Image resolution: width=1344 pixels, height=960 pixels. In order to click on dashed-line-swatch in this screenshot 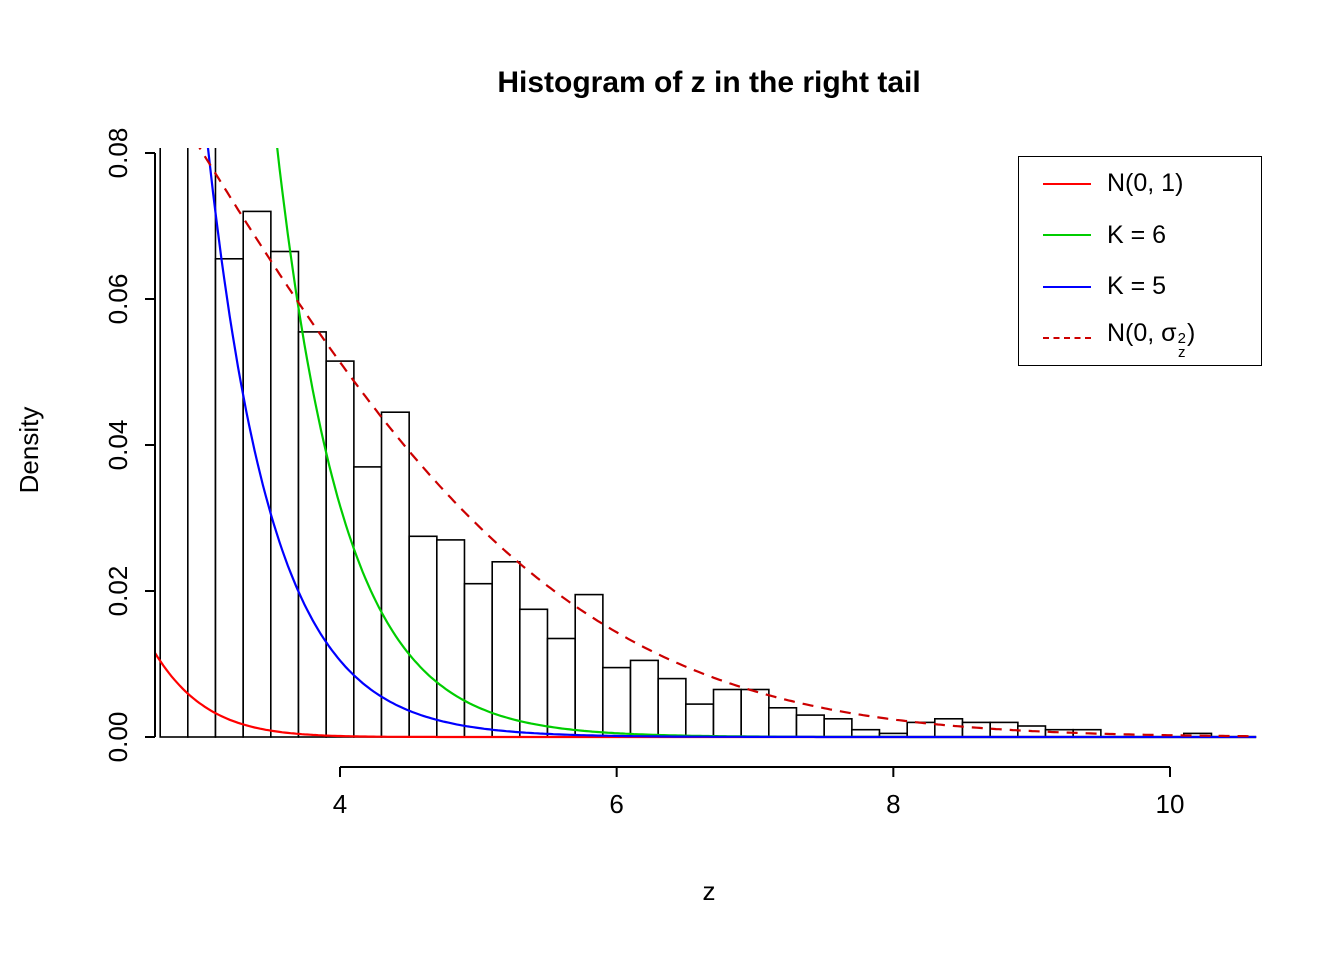, I will do `click(1067, 338)`.